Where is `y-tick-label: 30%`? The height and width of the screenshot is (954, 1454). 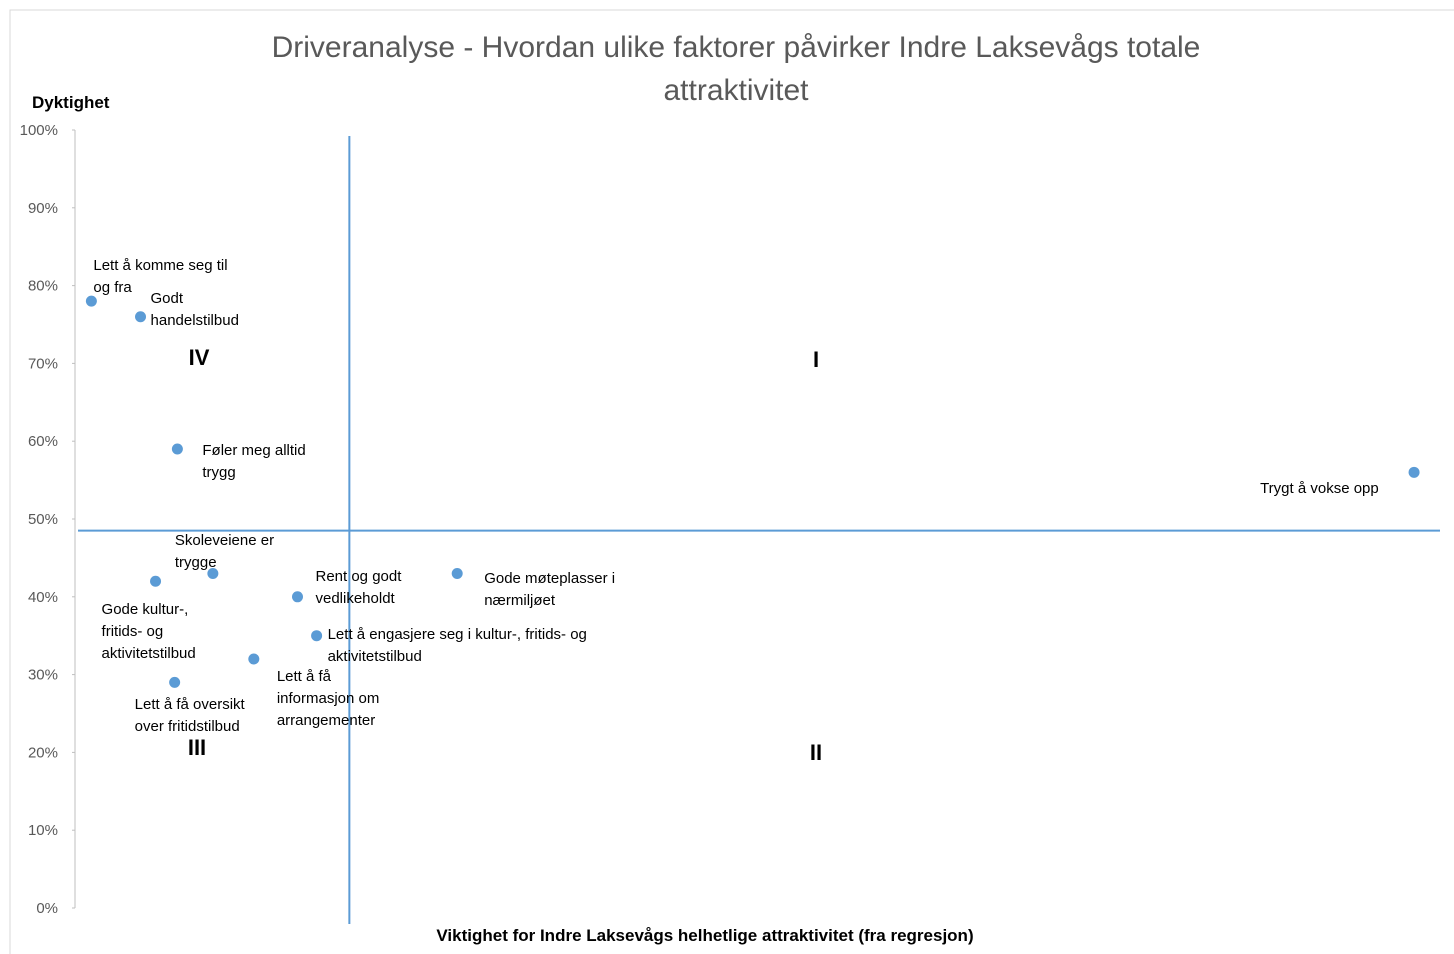 y-tick-label: 30% is located at coordinates (43, 675).